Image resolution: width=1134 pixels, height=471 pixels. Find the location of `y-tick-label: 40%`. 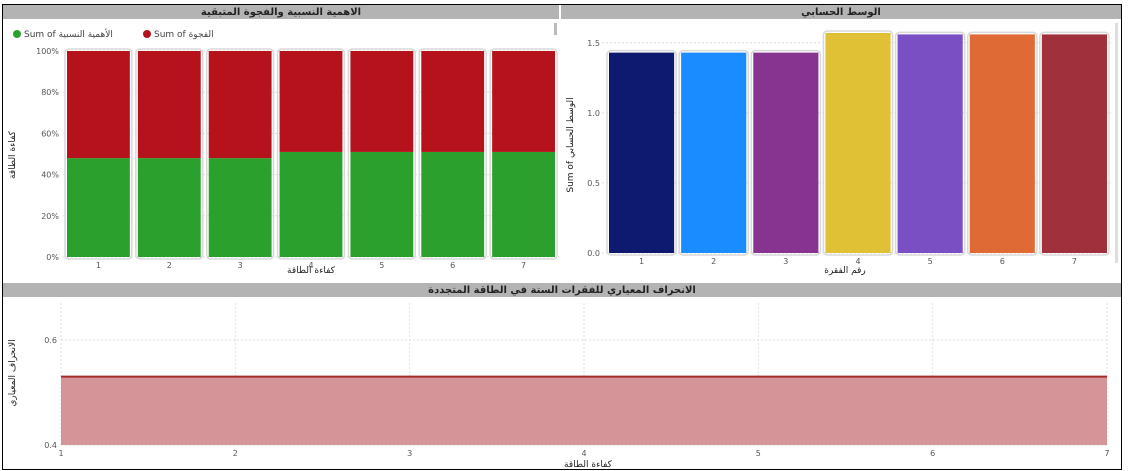

y-tick-label: 40% is located at coordinates (50, 175).